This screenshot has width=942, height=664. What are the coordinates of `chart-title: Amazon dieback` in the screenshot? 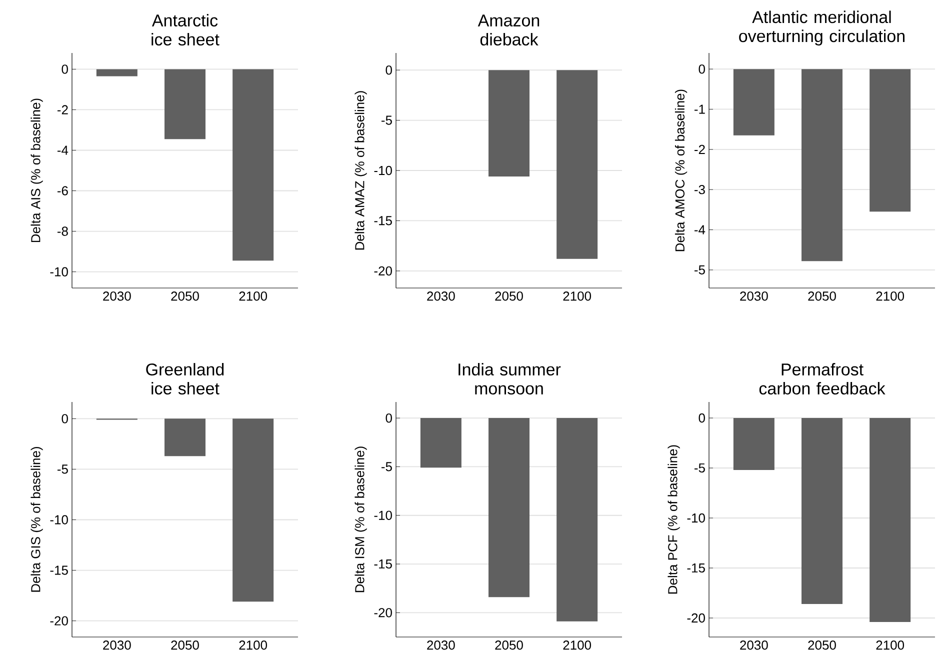 It's located at (509, 30).